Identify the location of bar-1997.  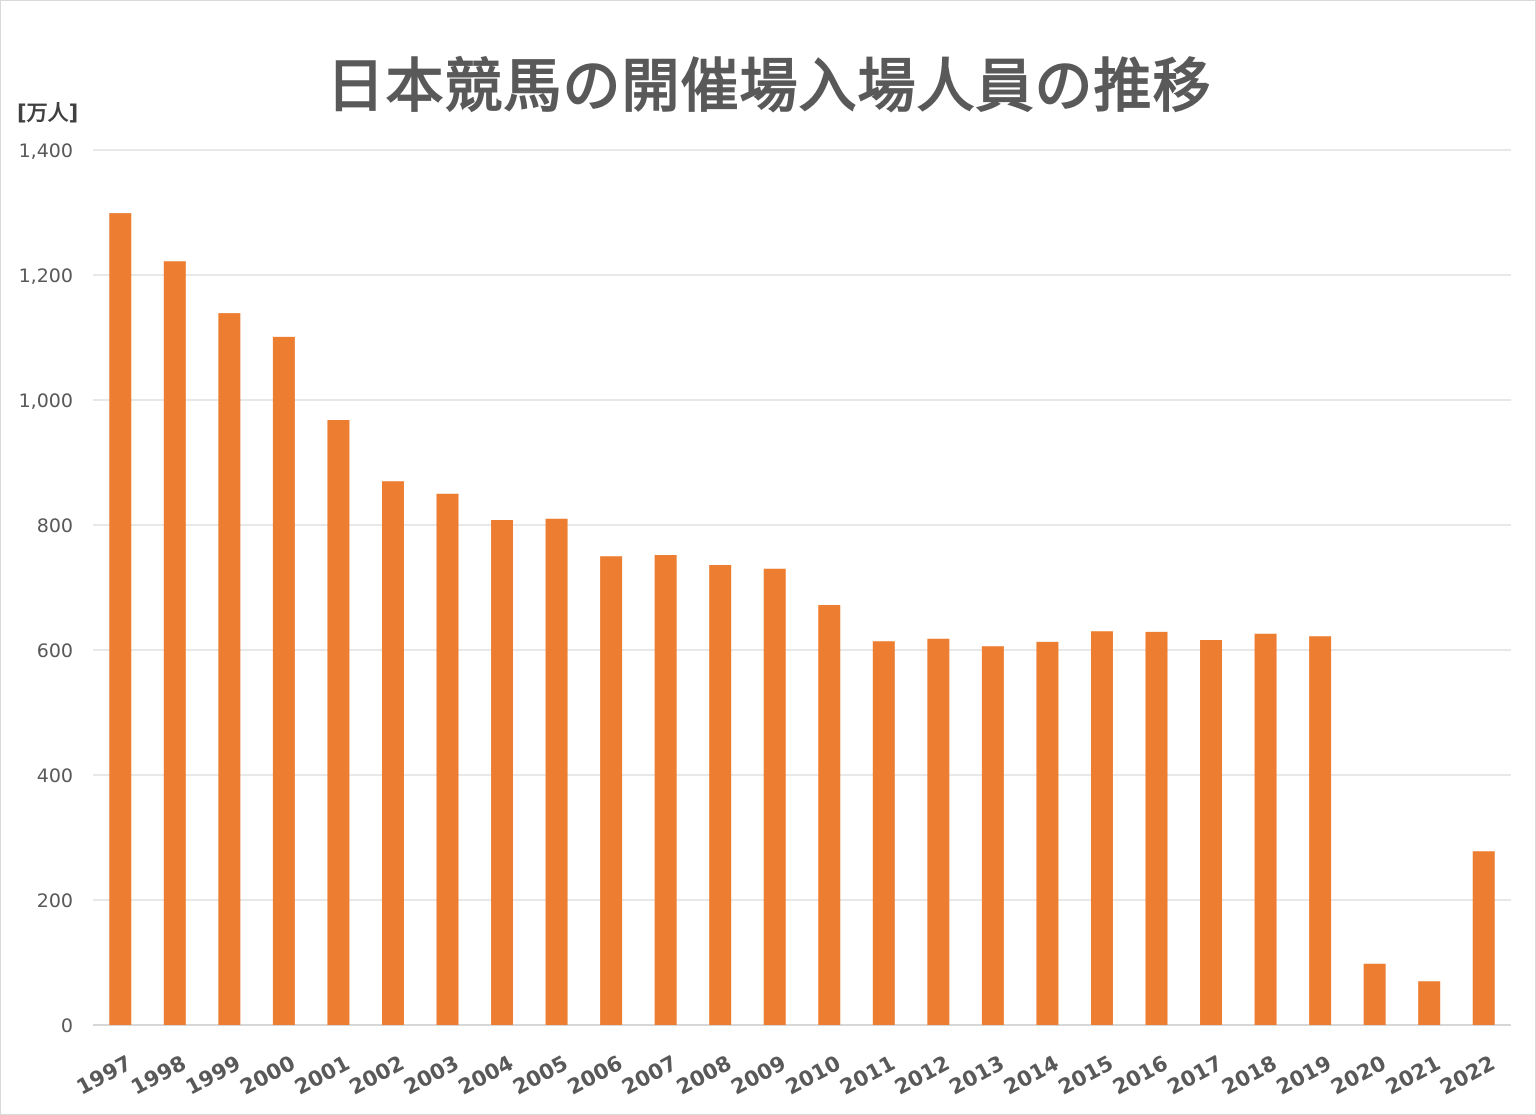
(120, 619).